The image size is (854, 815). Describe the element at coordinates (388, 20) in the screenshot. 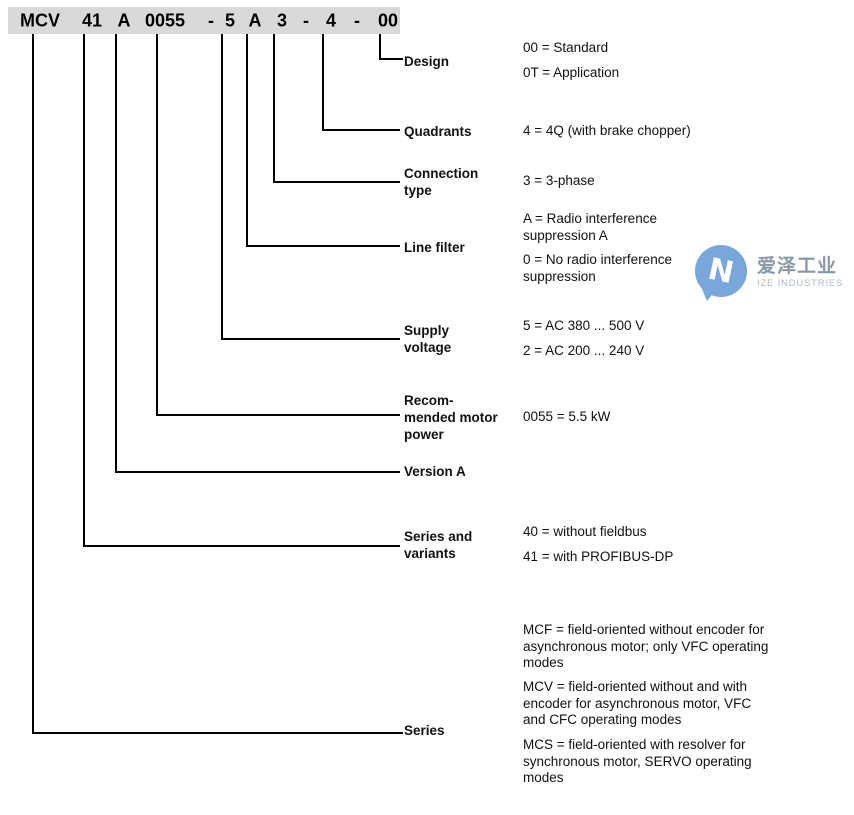

I see `code-segment-design: 00` at that location.